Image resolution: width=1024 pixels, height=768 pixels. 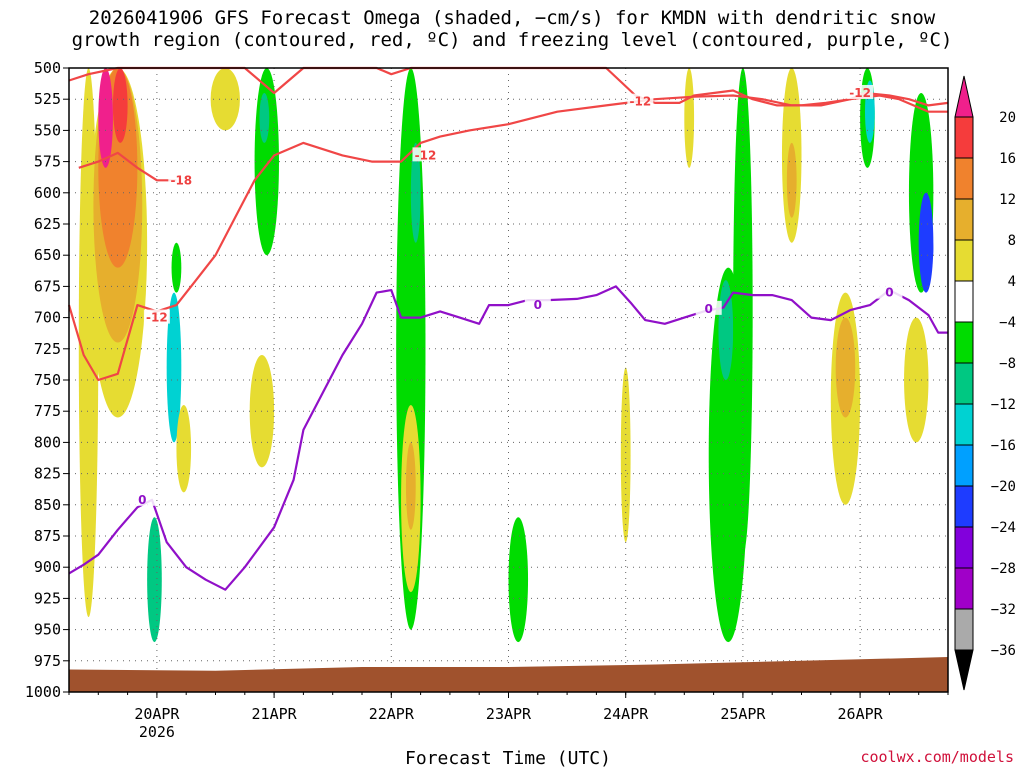 I want to click on colorbar-label: −8, so click(x=1007, y=364).